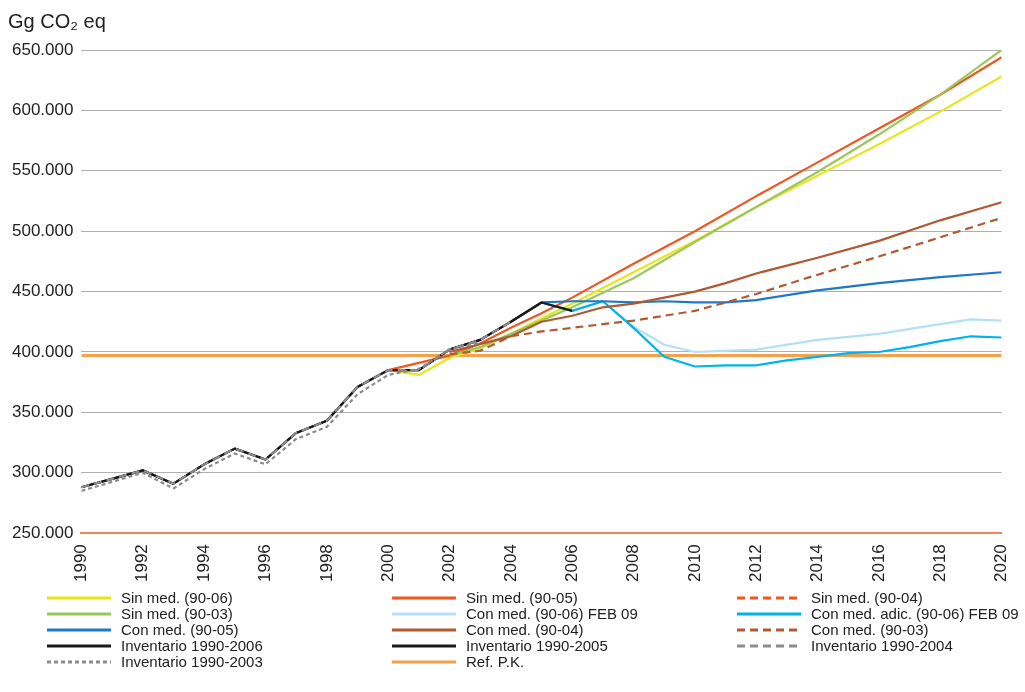 Image resolution: width=1025 pixels, height=692 pixels. What do you see at coordinates (43, 230) in the screenshot?
I see `y-tick-label: 500.000` at bounding box center [43, 230].